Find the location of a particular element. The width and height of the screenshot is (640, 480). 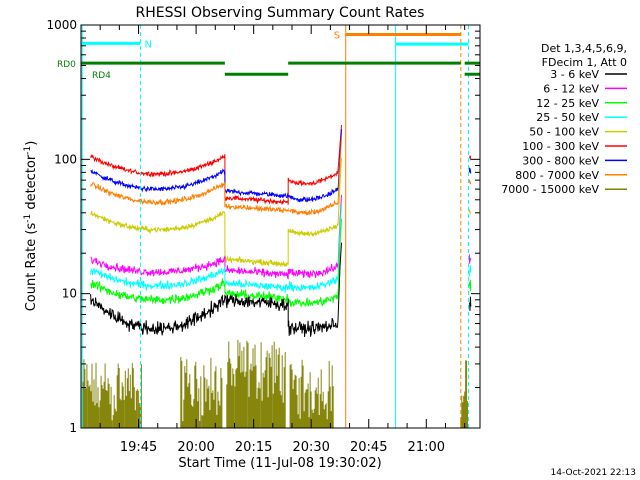

x-tick-label-0: 19:45 is located at coordinates (138, 447).